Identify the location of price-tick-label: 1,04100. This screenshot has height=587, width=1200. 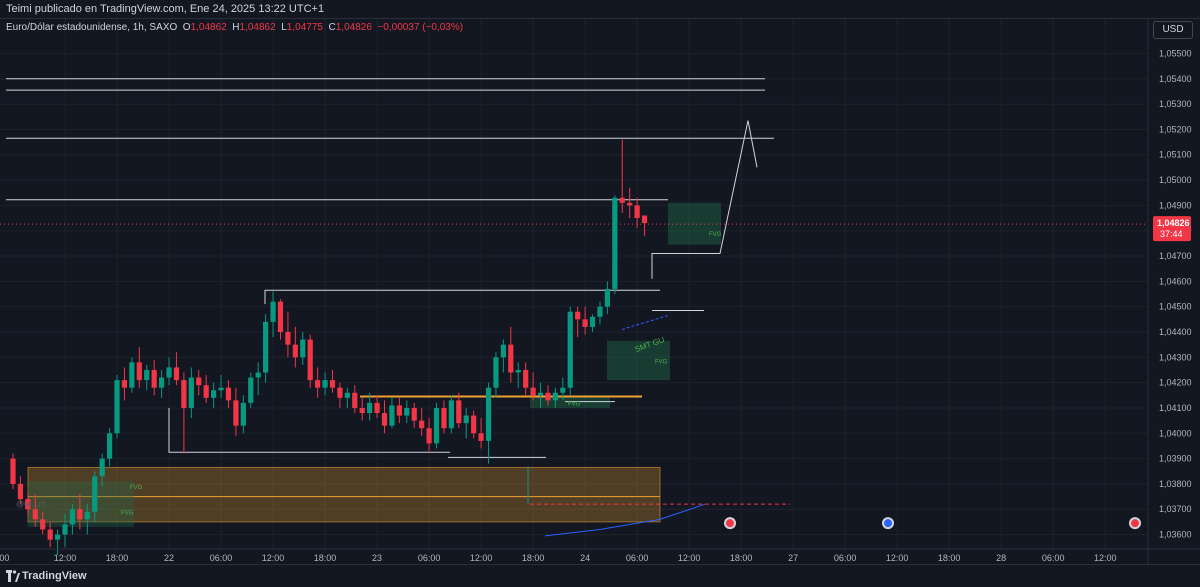
(1175, 408).